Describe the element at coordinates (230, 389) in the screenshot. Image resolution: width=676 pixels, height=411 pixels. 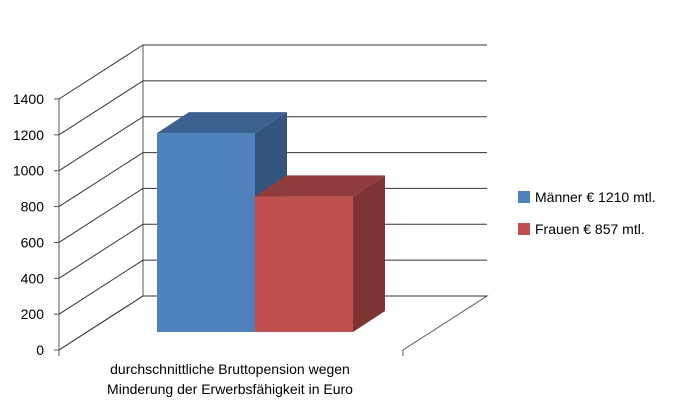
I see `x-tick-label: Minderung der Erwerbsfähigkeit in Euro` at that location.